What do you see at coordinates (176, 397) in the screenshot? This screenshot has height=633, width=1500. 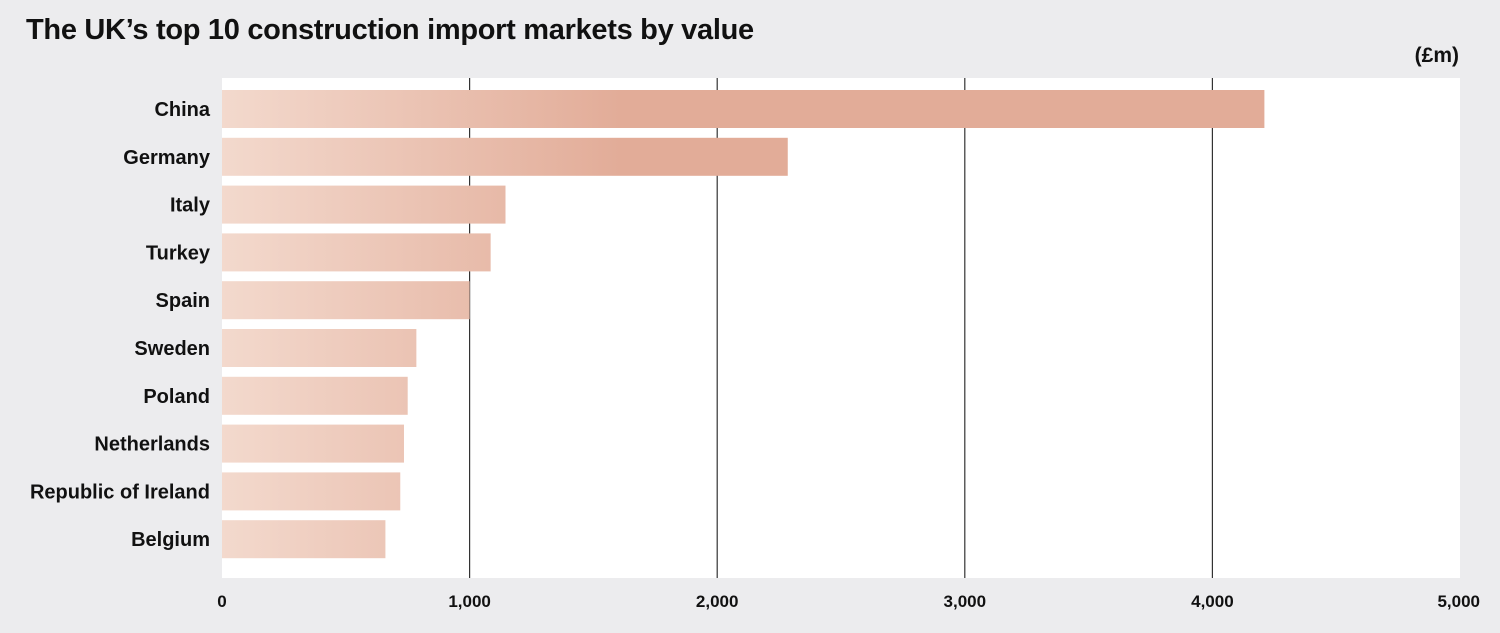 I see `category-label-poland: Poland` at bounding box center [176, 397].